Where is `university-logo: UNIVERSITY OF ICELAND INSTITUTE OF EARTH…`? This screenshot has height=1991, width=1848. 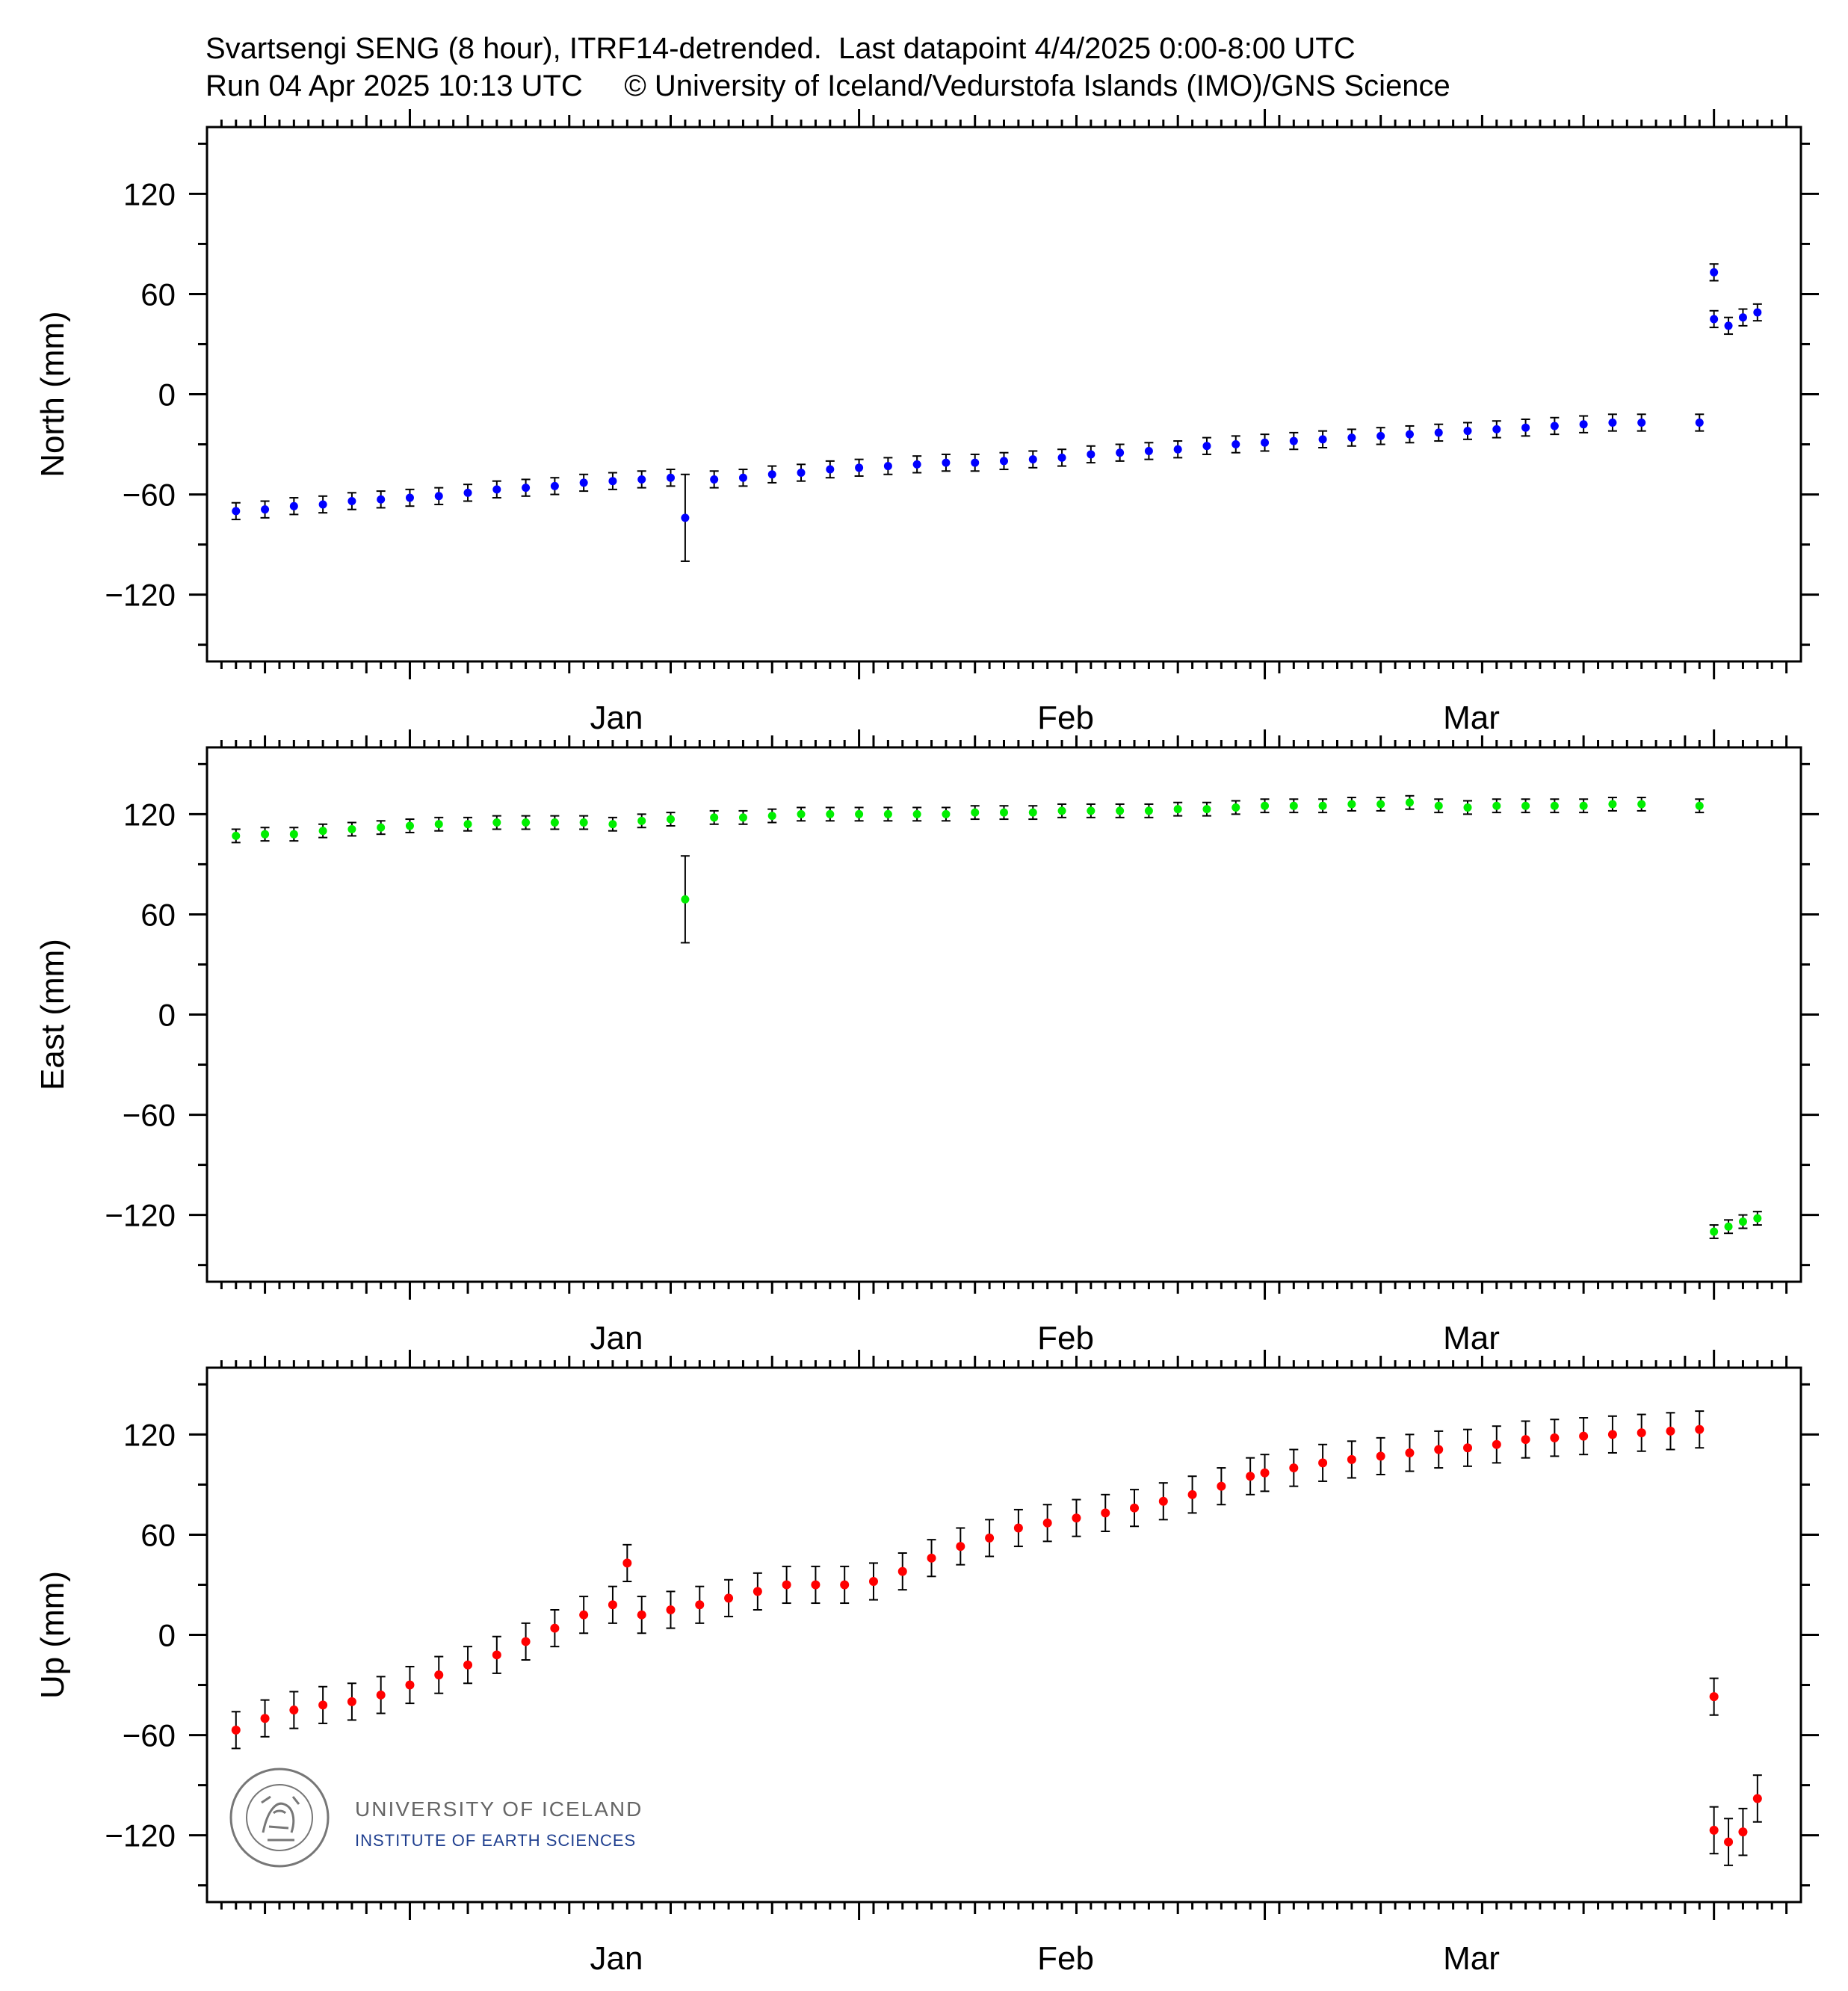 university-logo: UNIVERSITY OF ICELAND INSTITUTE OF EARTH… is located at coordinates (435, 1818).